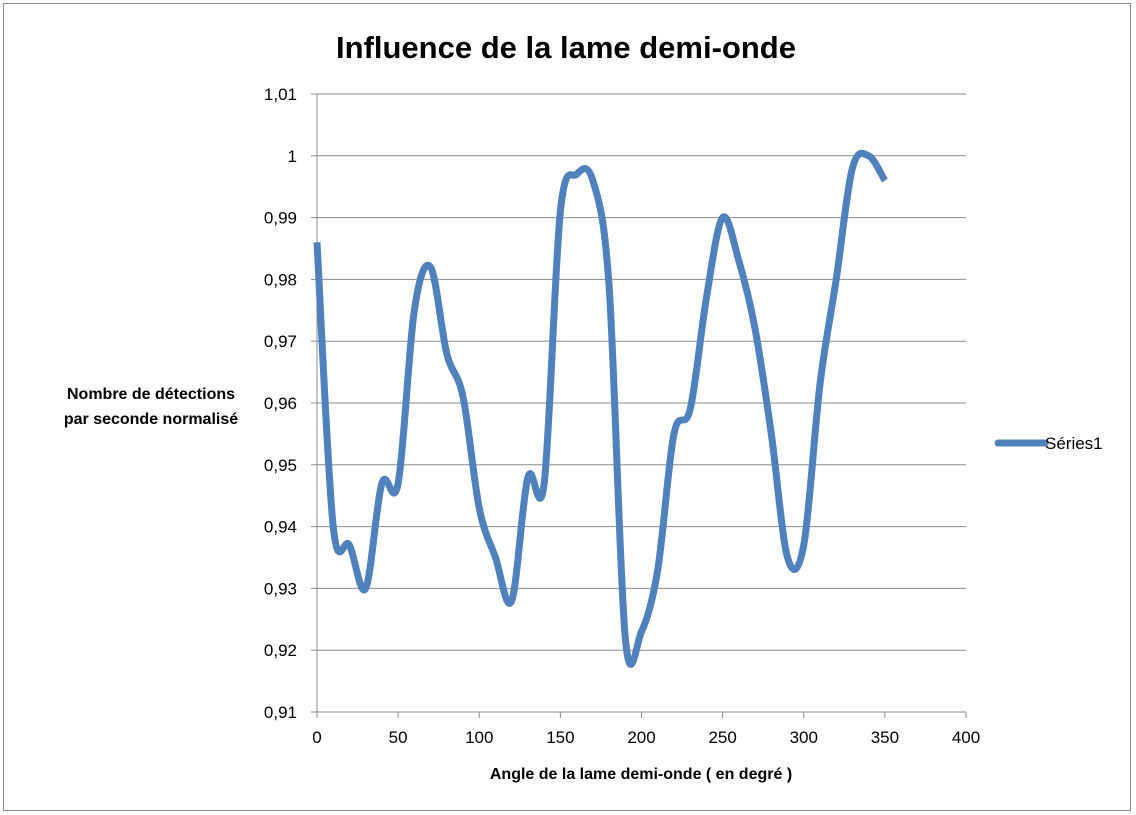 This screenshot has width=1136, height=815. Describe the element at coordinates (280, 527) in the screenshot. I see `y-tick-label: 0,94` at that location.